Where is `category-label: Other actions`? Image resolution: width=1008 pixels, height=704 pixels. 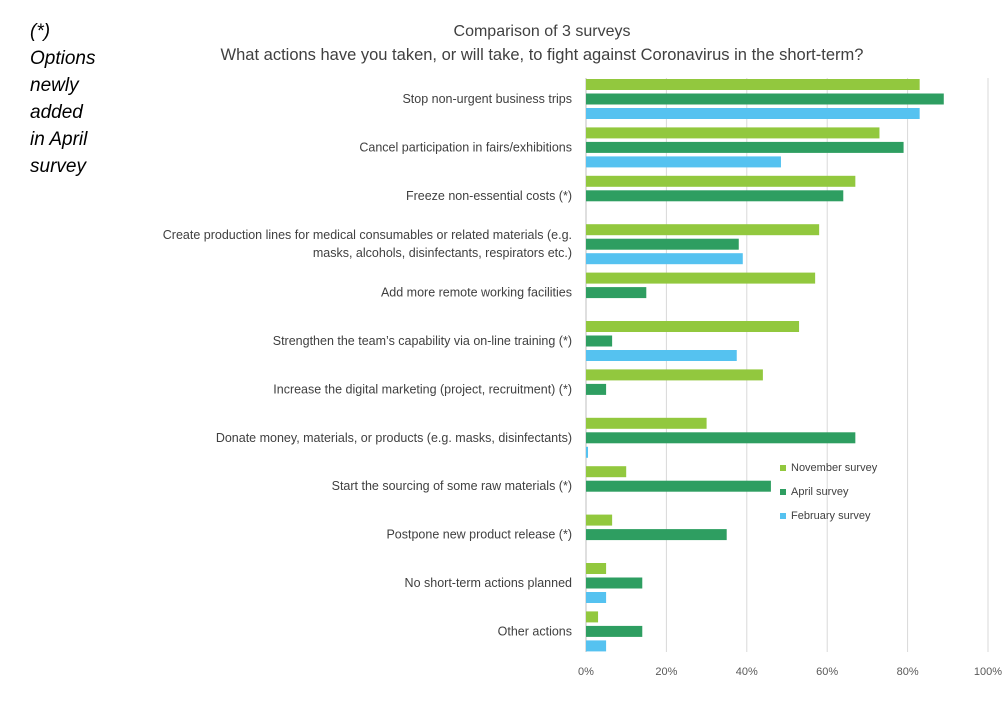 category-label: Other actions is located at coordinates (535, 631).